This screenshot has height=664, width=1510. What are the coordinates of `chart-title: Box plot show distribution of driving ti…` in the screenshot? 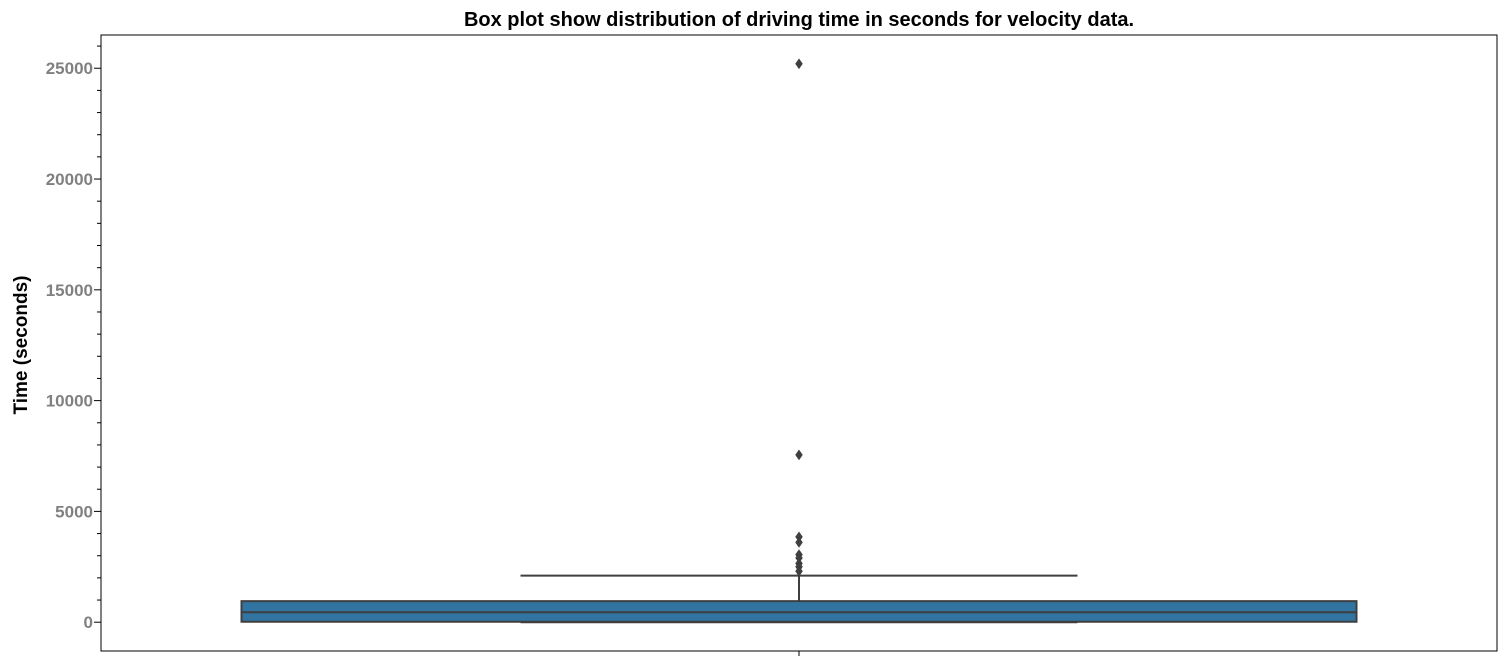 It's located at (799, 20).